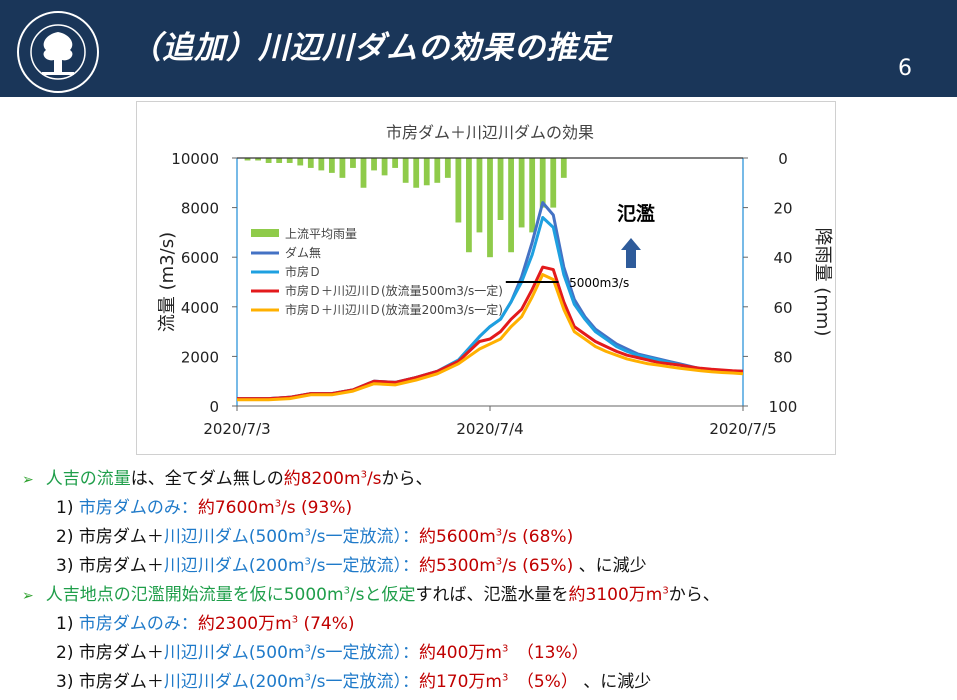 The image size is (957, 700). Describe the element at coordinates (65, 508) in the screenshot. I see `item-number: 1)` at that location.